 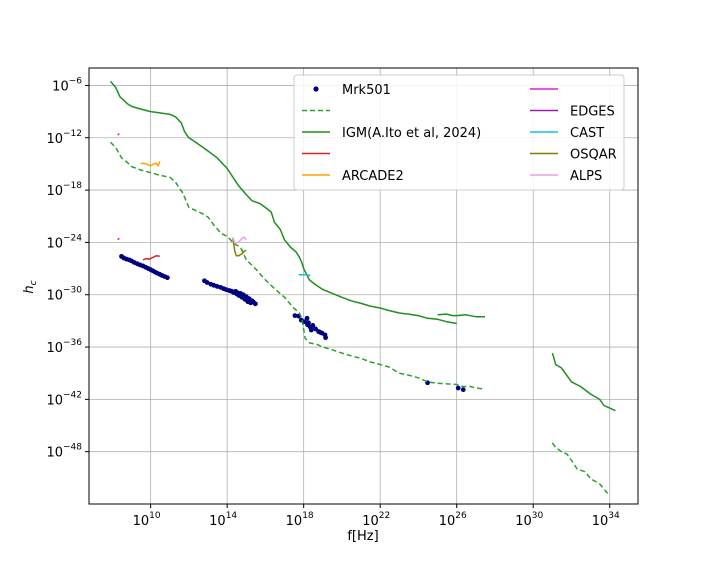 I want to click on x-tick-label: 1014, so click(x=223, y=520).